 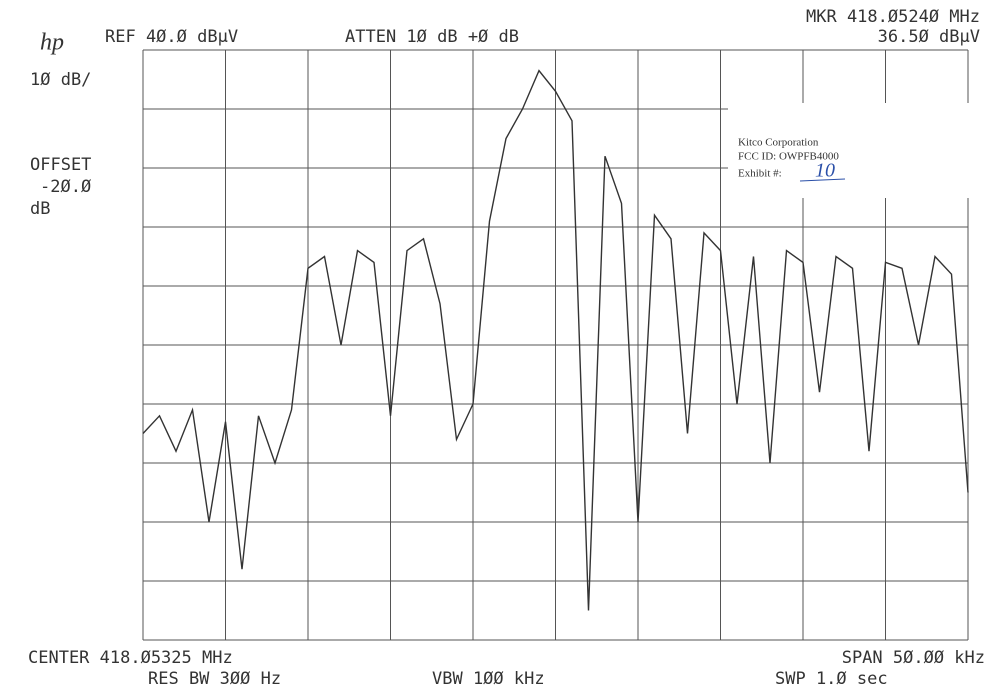 I want to click on stamp-box, so click(x=857, y=150).